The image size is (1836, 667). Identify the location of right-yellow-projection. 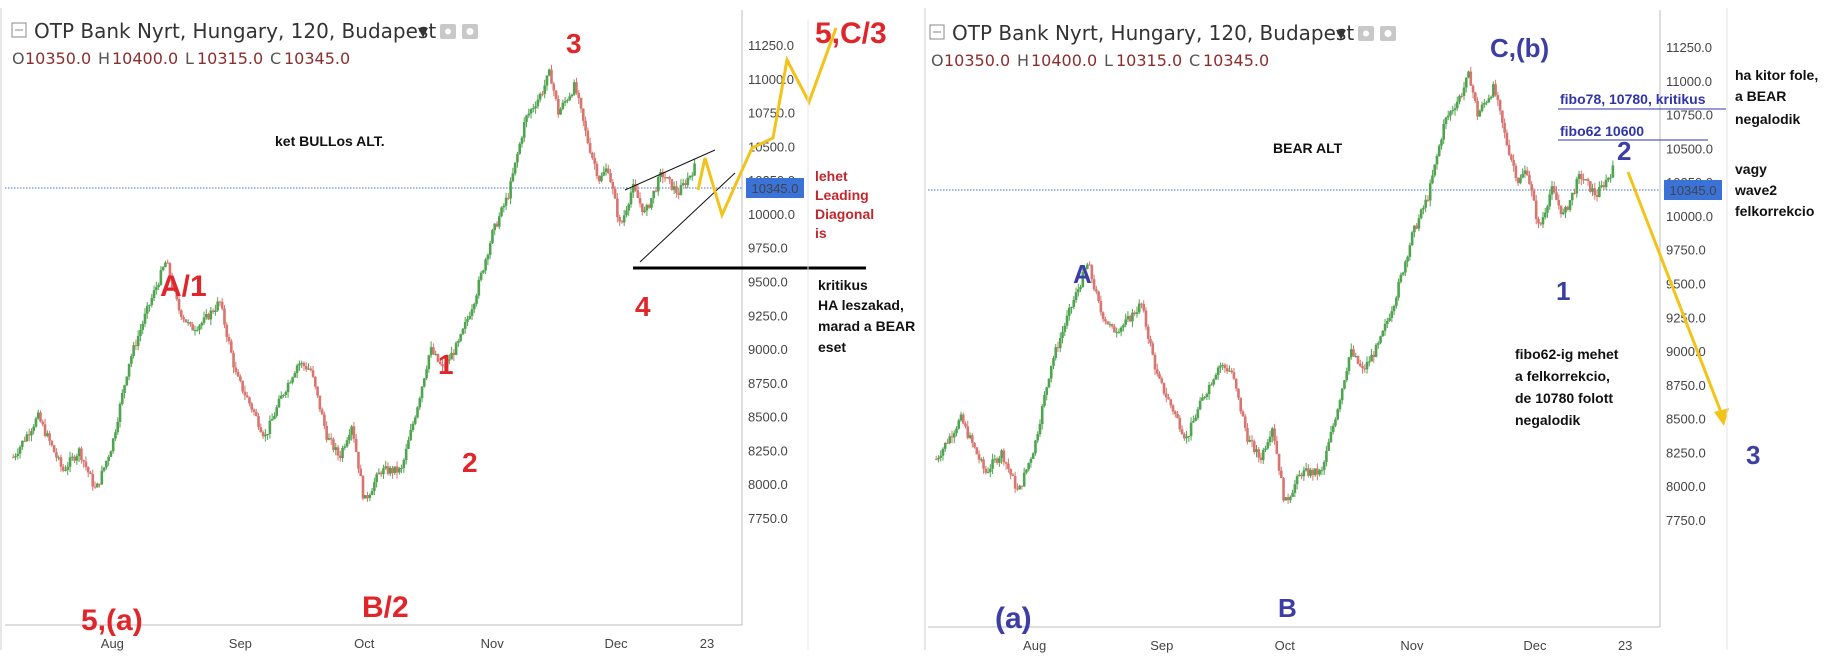
(1676, 296).